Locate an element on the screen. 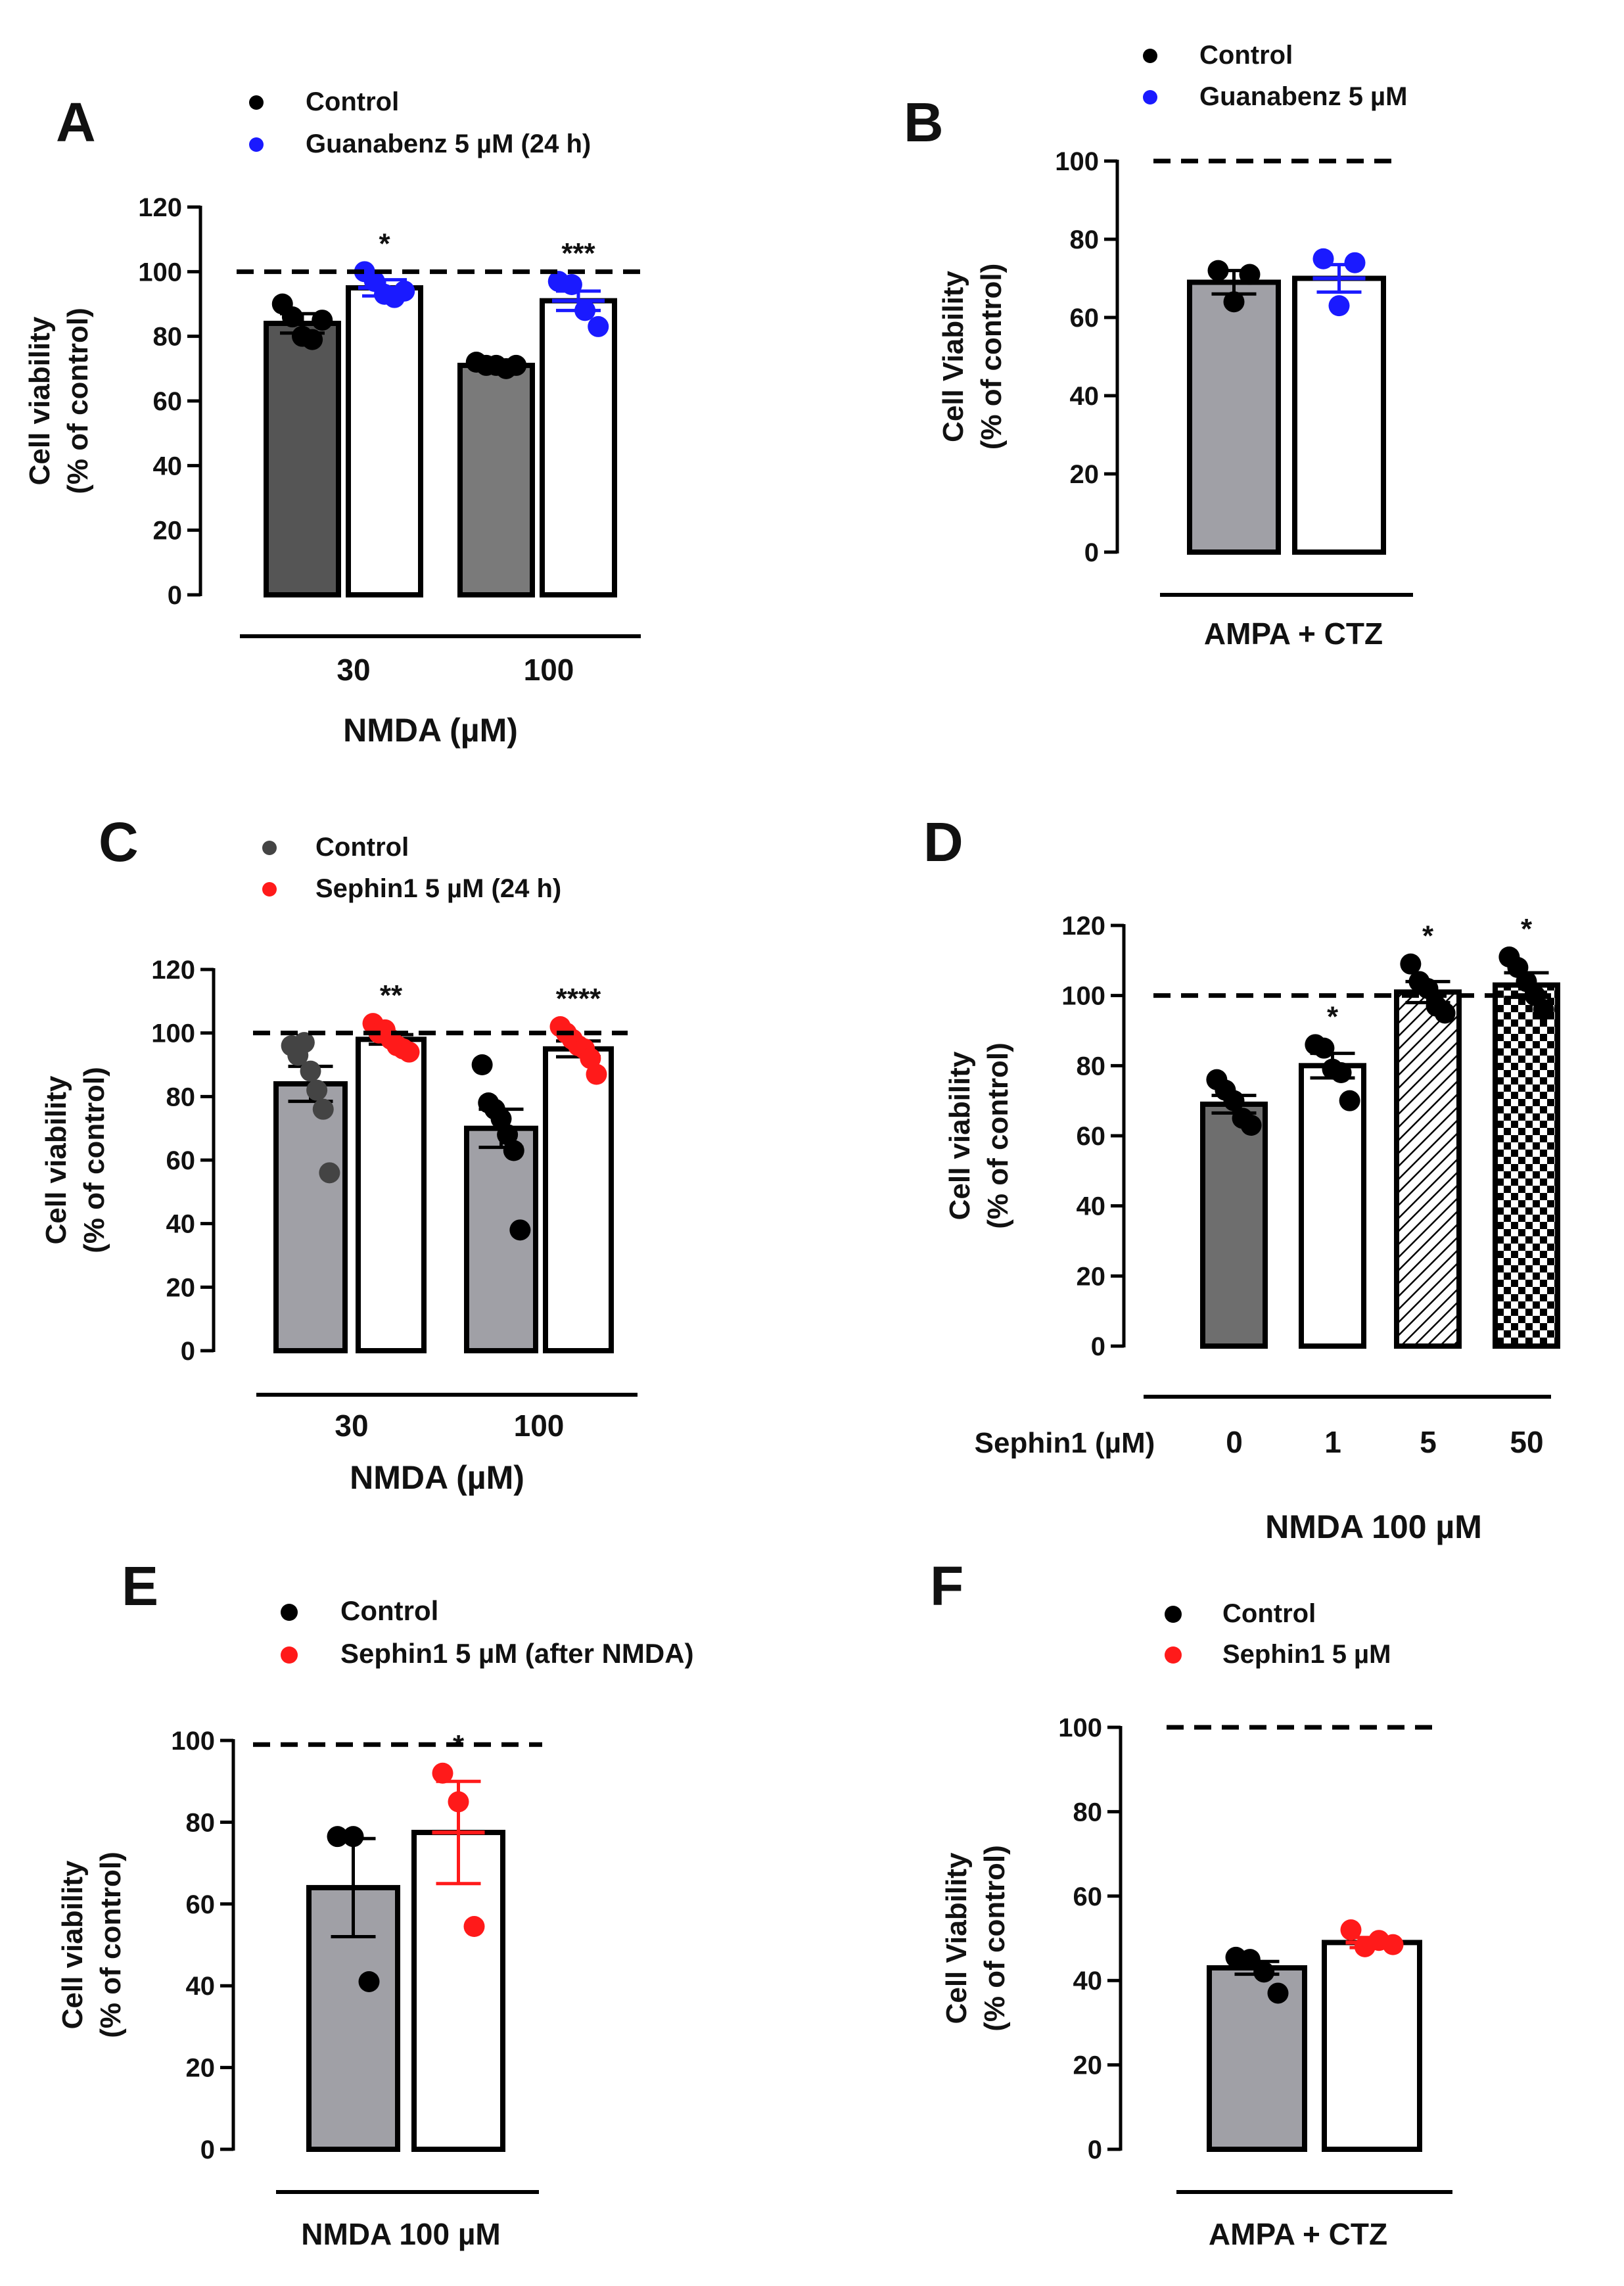  x-group-label: 0 is located at coordinates (1234, 1442).